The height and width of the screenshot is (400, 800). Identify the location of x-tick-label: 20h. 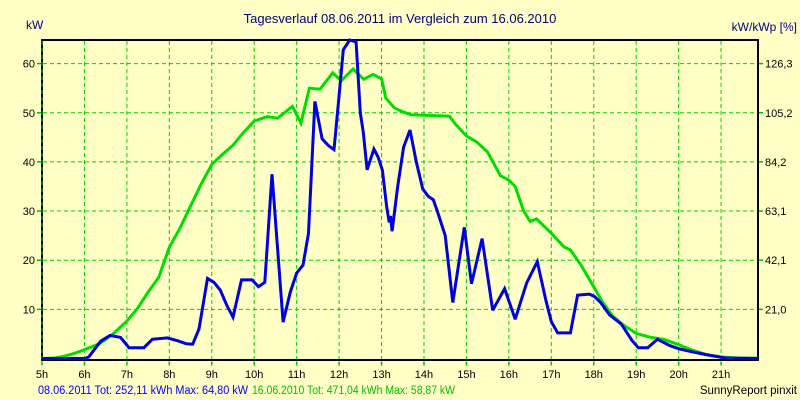
(678, 375).